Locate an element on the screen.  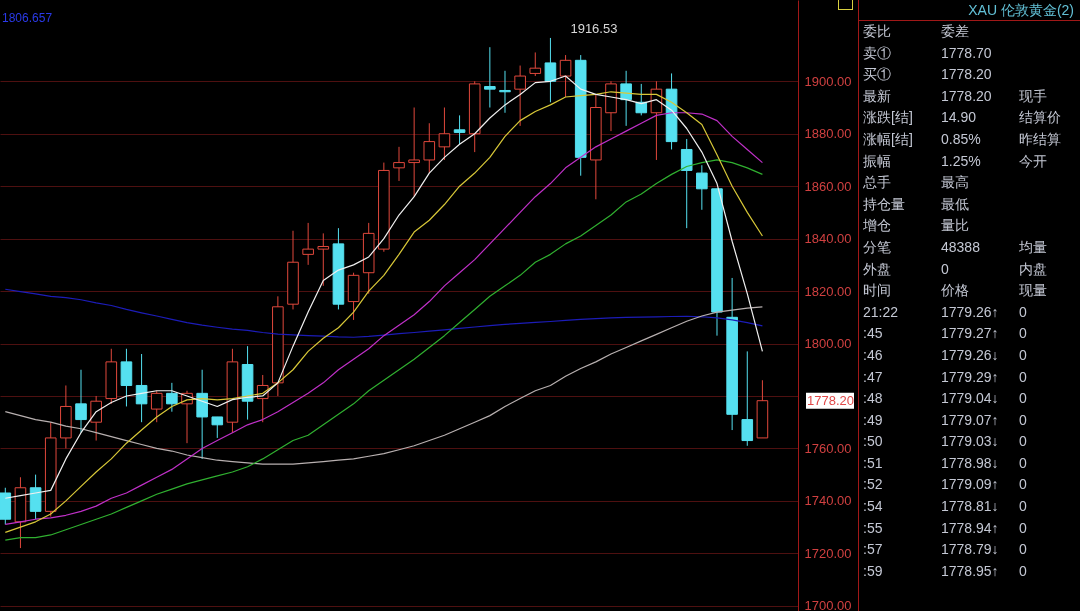
text: 增仓 量比 is located at coordinates (916, 226).